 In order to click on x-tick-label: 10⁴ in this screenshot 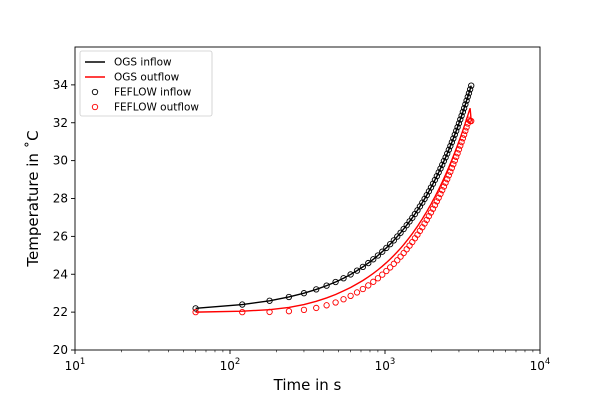, I will do `click(540, 365)`.